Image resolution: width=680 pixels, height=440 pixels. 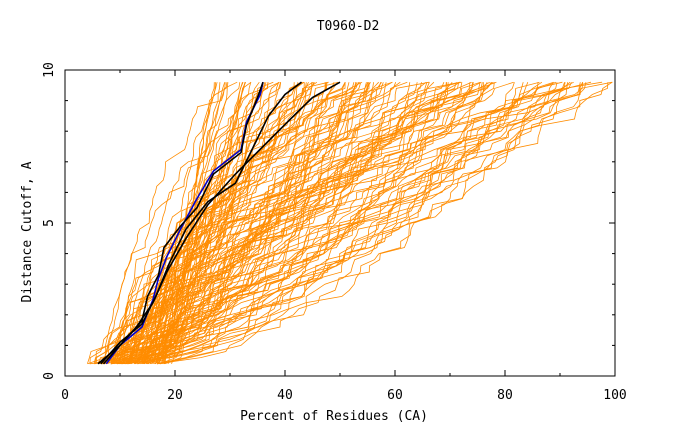 I want to click on y-tick-label: 0, so click(x=49, y=376).